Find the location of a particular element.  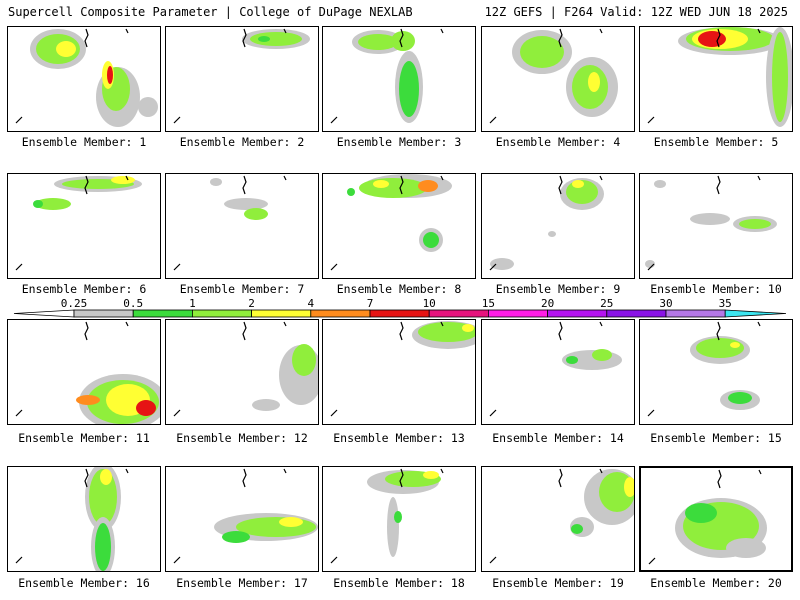

ensemble-member-label: Ensemble Member: 13 is located at coordinates (399, 438).